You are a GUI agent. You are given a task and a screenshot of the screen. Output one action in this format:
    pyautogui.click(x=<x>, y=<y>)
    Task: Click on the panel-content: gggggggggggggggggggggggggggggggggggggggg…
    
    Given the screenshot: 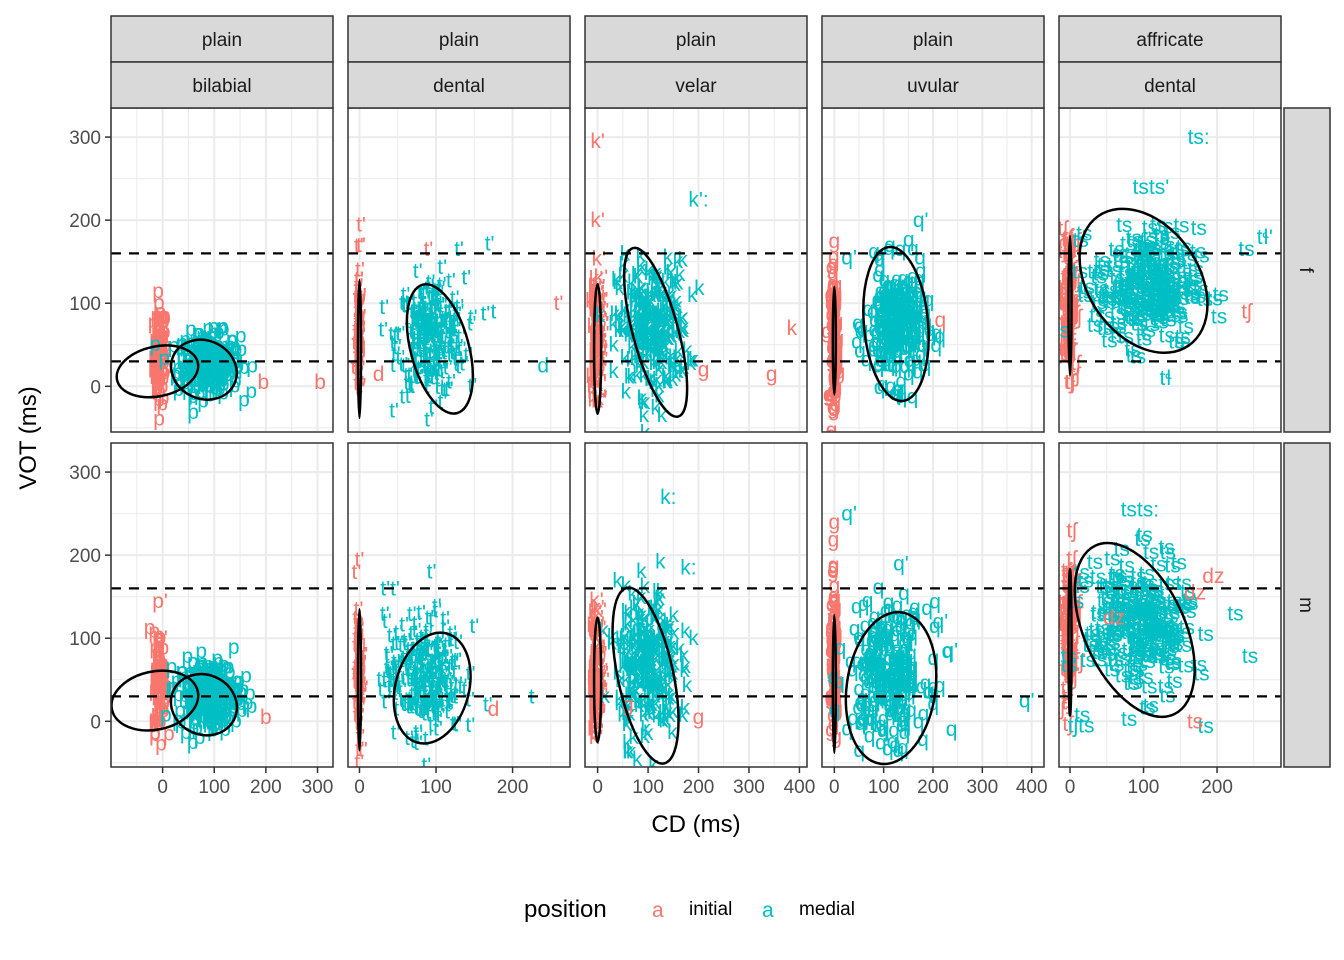 What is the action you would take?
    pyautogui.click(x=933, y=320)
    